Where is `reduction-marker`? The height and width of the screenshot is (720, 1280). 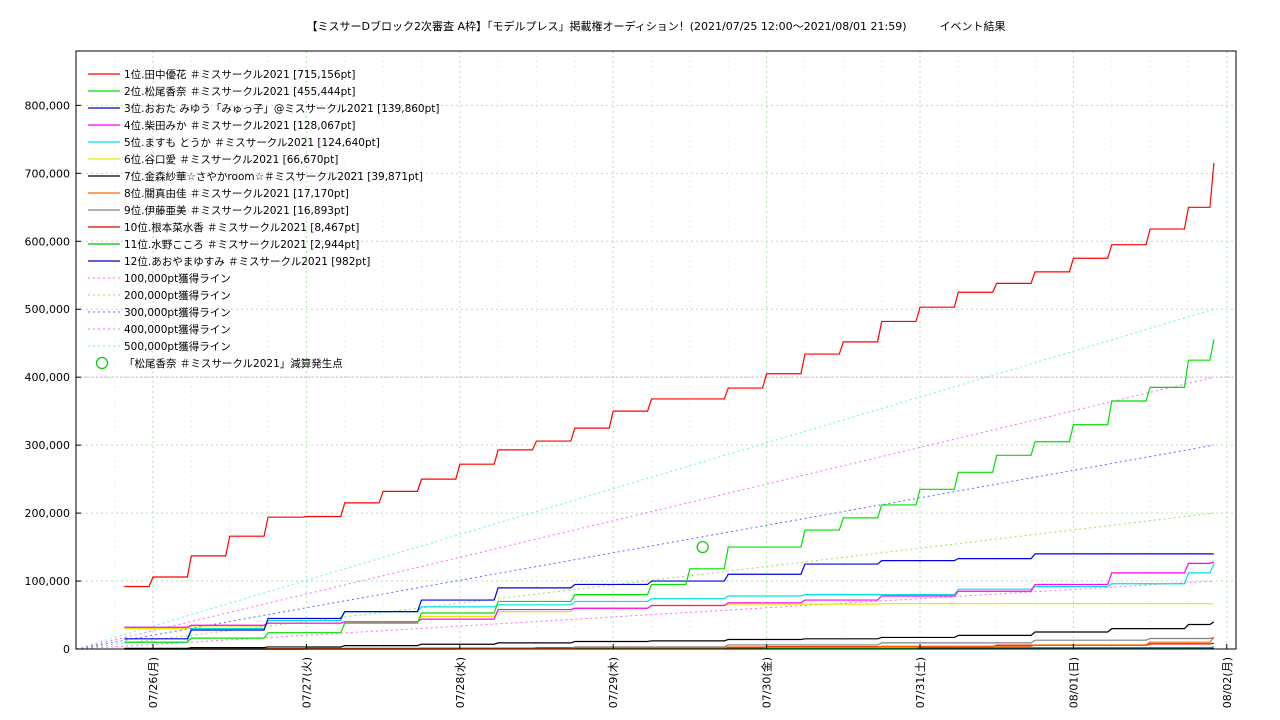
reduction-marker is located at coordinates (702, 547).